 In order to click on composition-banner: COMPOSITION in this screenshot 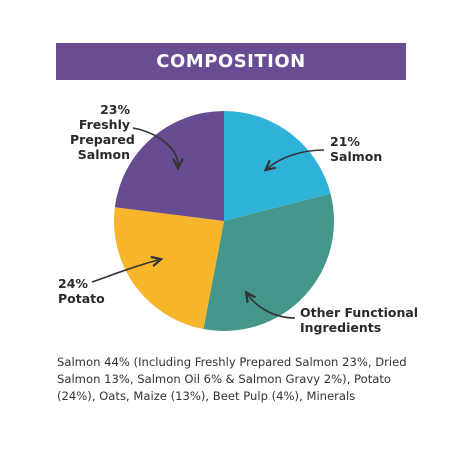, I will do `click(231, 61)`.